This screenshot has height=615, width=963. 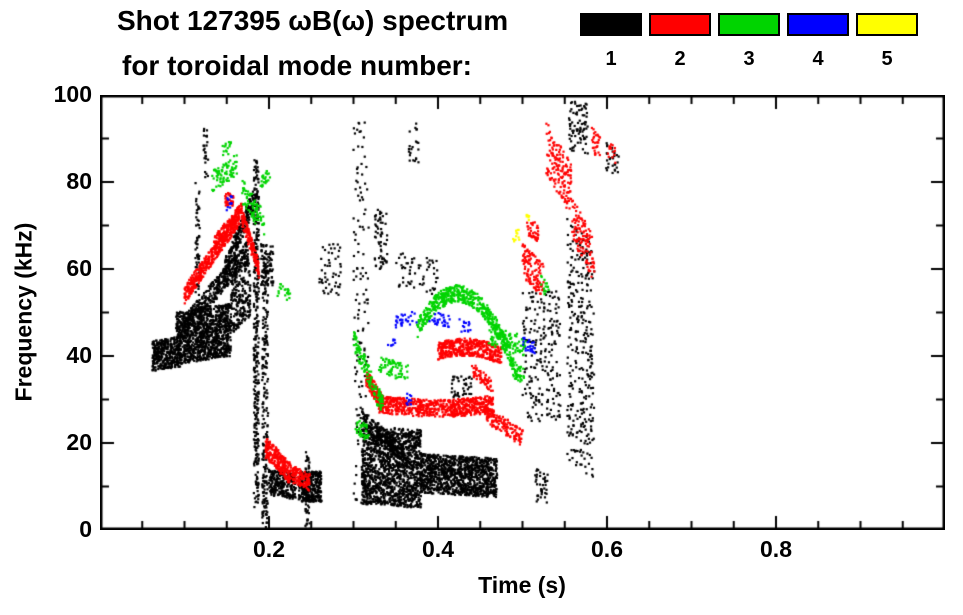 What do you see at coordinates (269, 549) in the screenshot?
I see `x-tick-label: 0.2` at bounding box center [269, 549].